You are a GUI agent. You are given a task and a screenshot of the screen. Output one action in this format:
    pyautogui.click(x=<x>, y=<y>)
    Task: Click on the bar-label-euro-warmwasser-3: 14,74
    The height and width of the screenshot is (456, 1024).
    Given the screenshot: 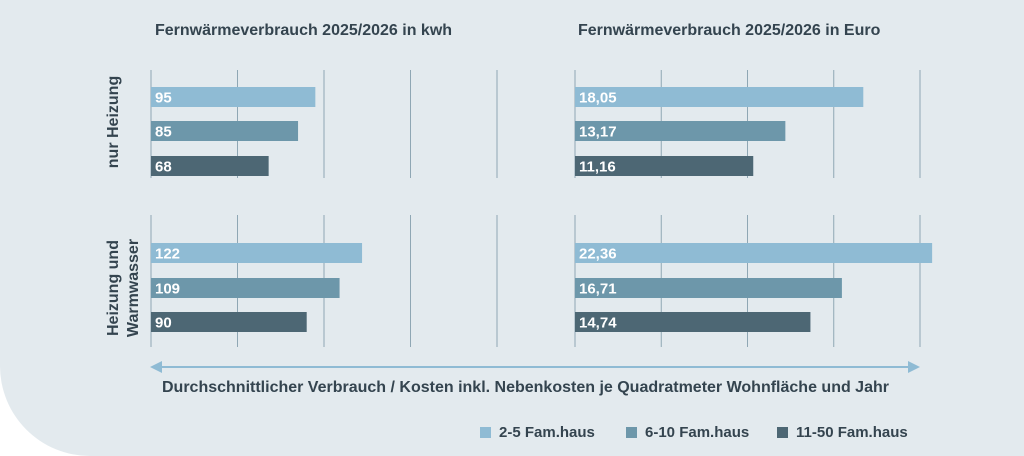 What is the action you would take?
    pyautogui.click(x=598, y=323)
    